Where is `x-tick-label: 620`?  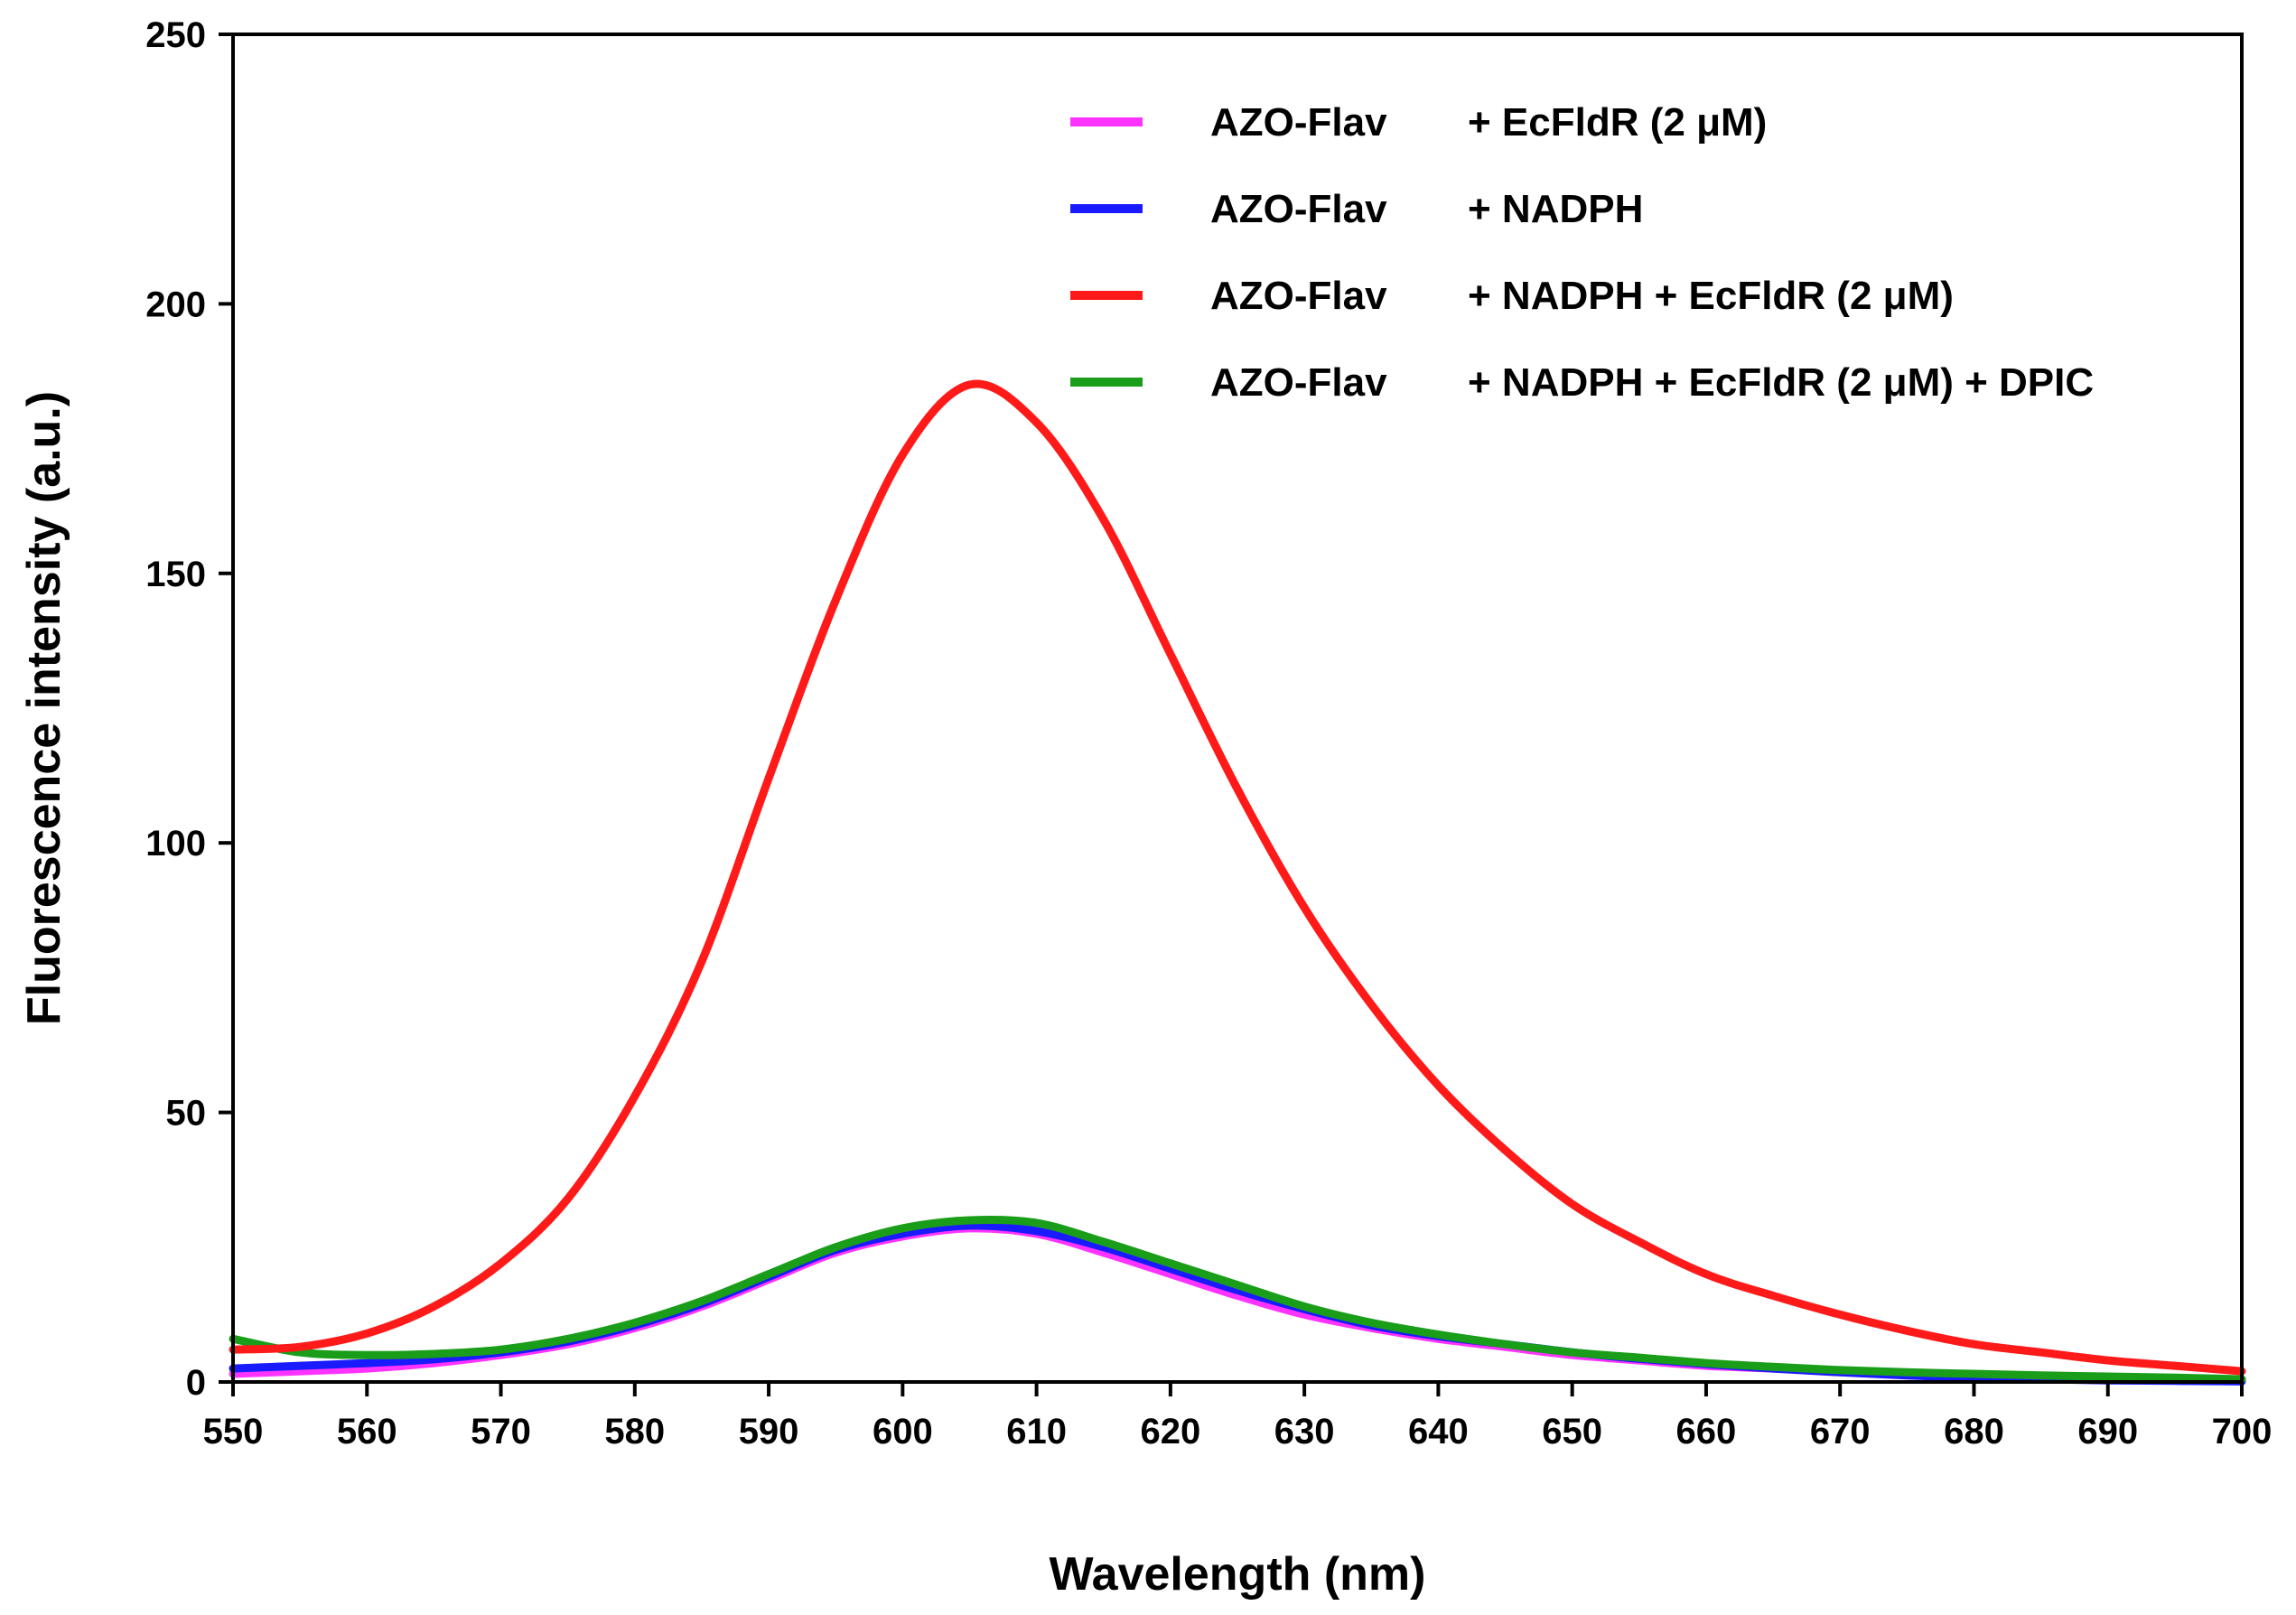 x-tick-label: 620 is located at coordinates (1170, 1432).